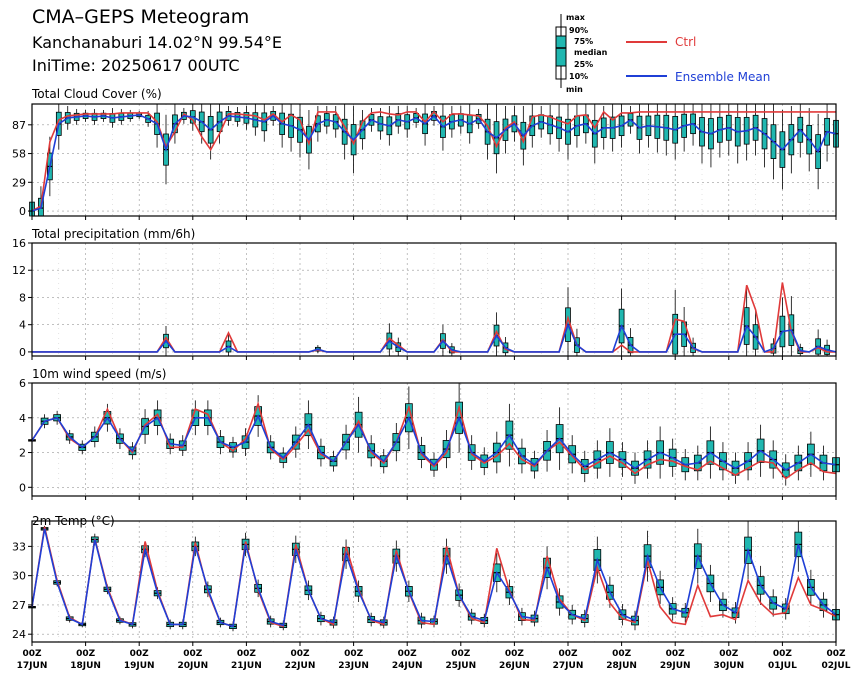 This screenshot has height=681, width=859. What do you see at coordinates (460, 666) in the screenshot?
I see `x-tick-date: 25JUN` at bounding box center [460, 666].